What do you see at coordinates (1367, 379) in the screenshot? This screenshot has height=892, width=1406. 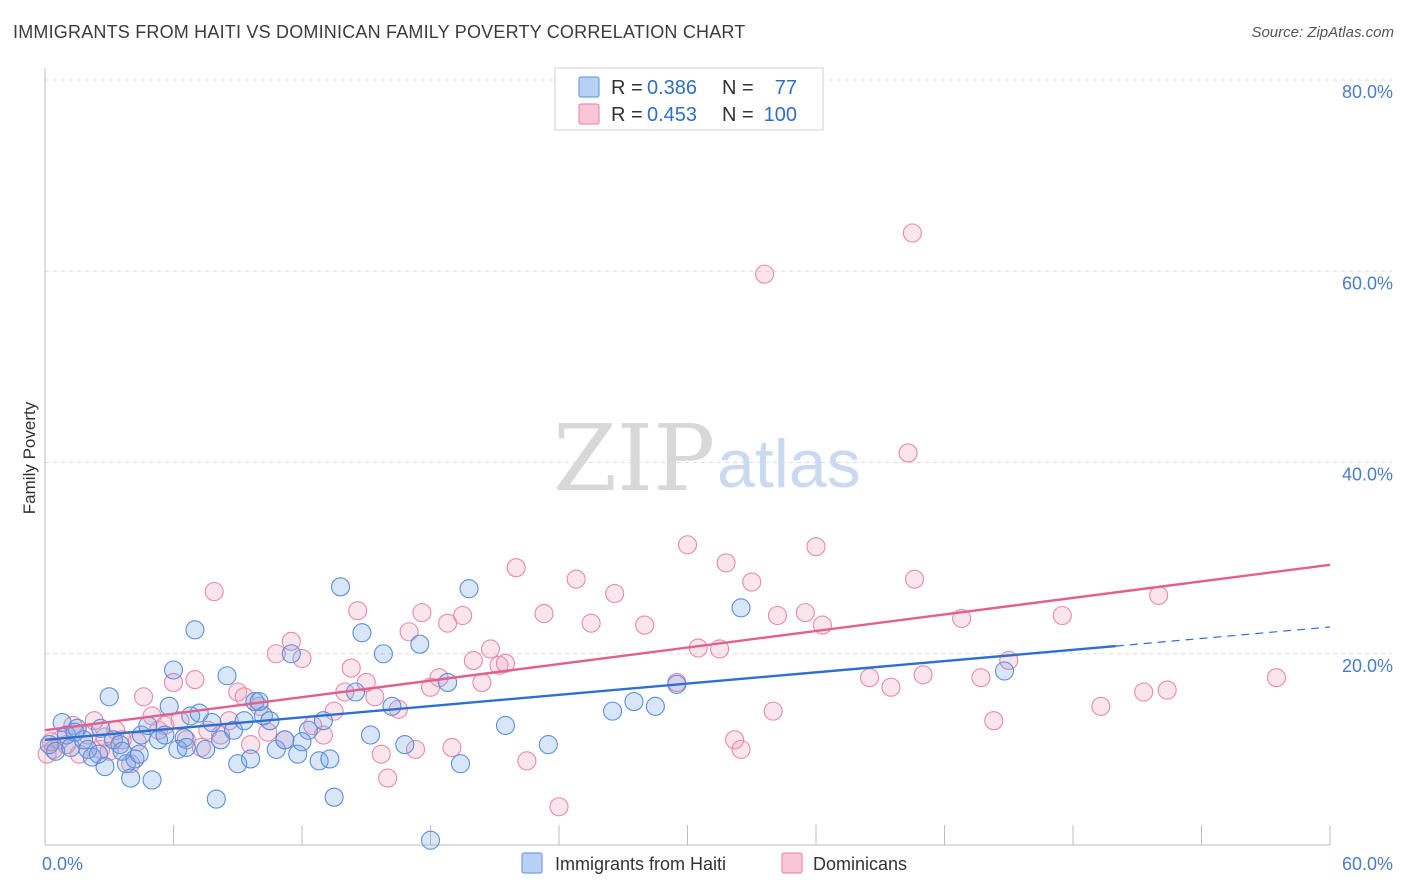 I see `y-tick-labels: 20.0% 40.0% 60.0% 80.0%` at bounding box center [1367, 379].